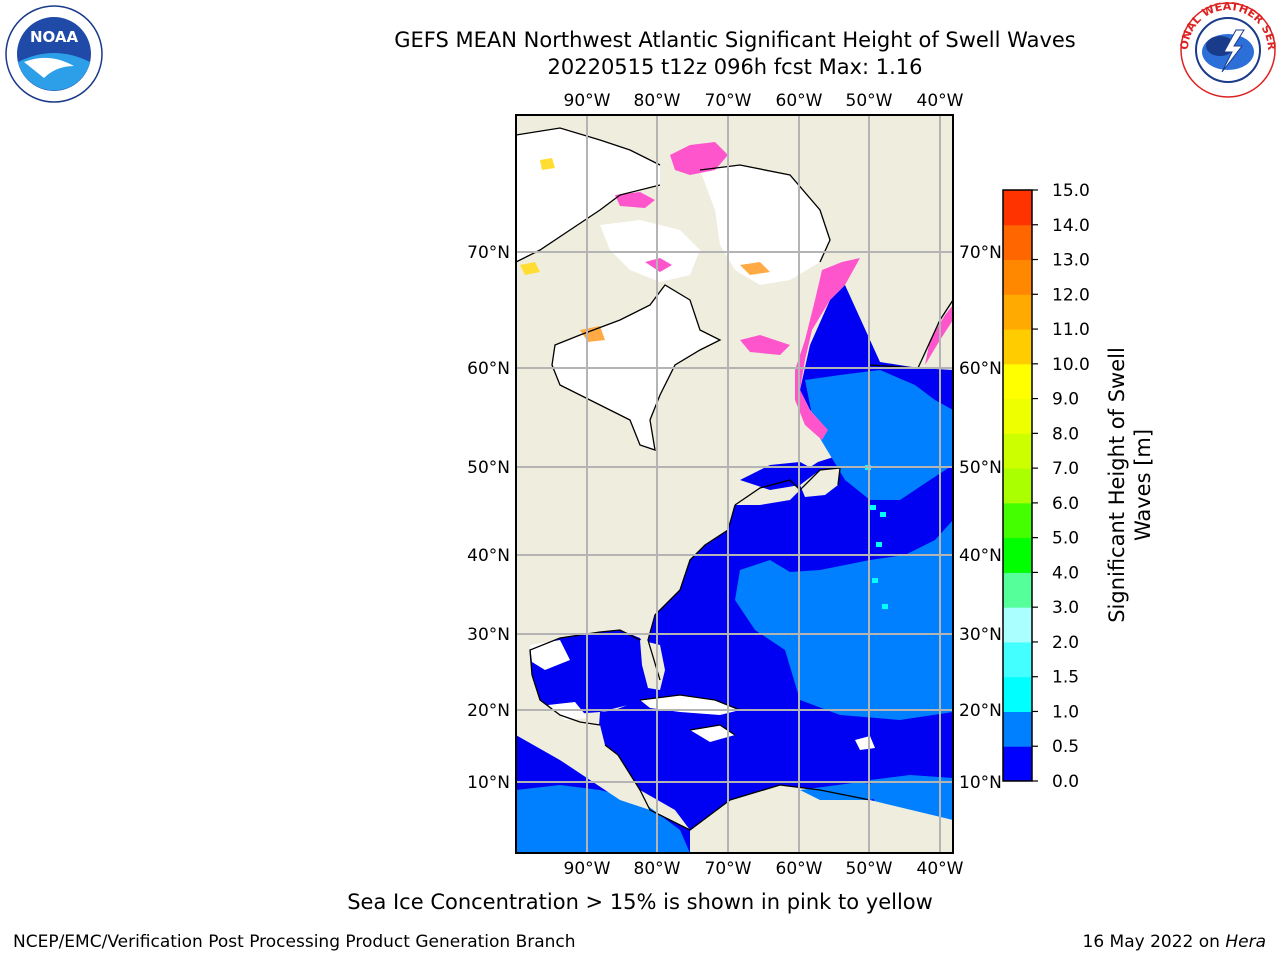  What do you see at coordinates (1065, 782) in the screenshot?
I see `colorbar-tick-label: 0.0` at bounding box center [1065, 782].